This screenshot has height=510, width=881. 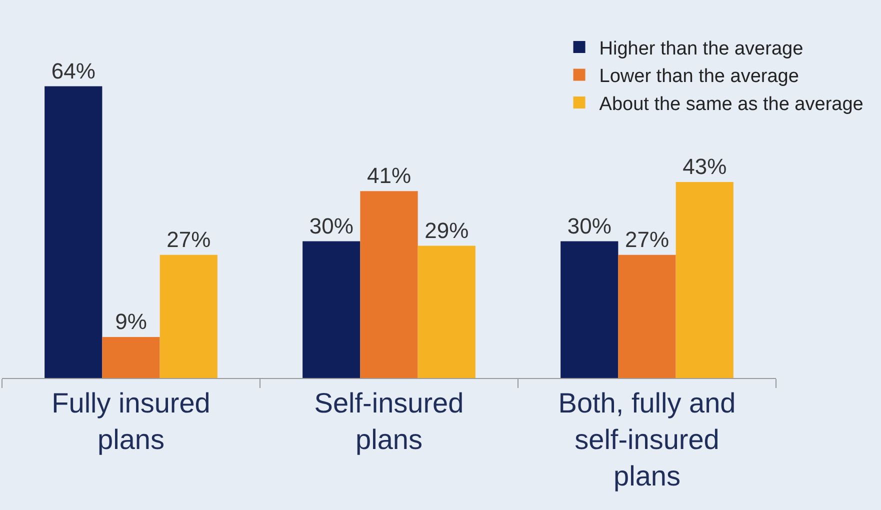 I want to click on data-label: 29%, so click(x=446, y=230).